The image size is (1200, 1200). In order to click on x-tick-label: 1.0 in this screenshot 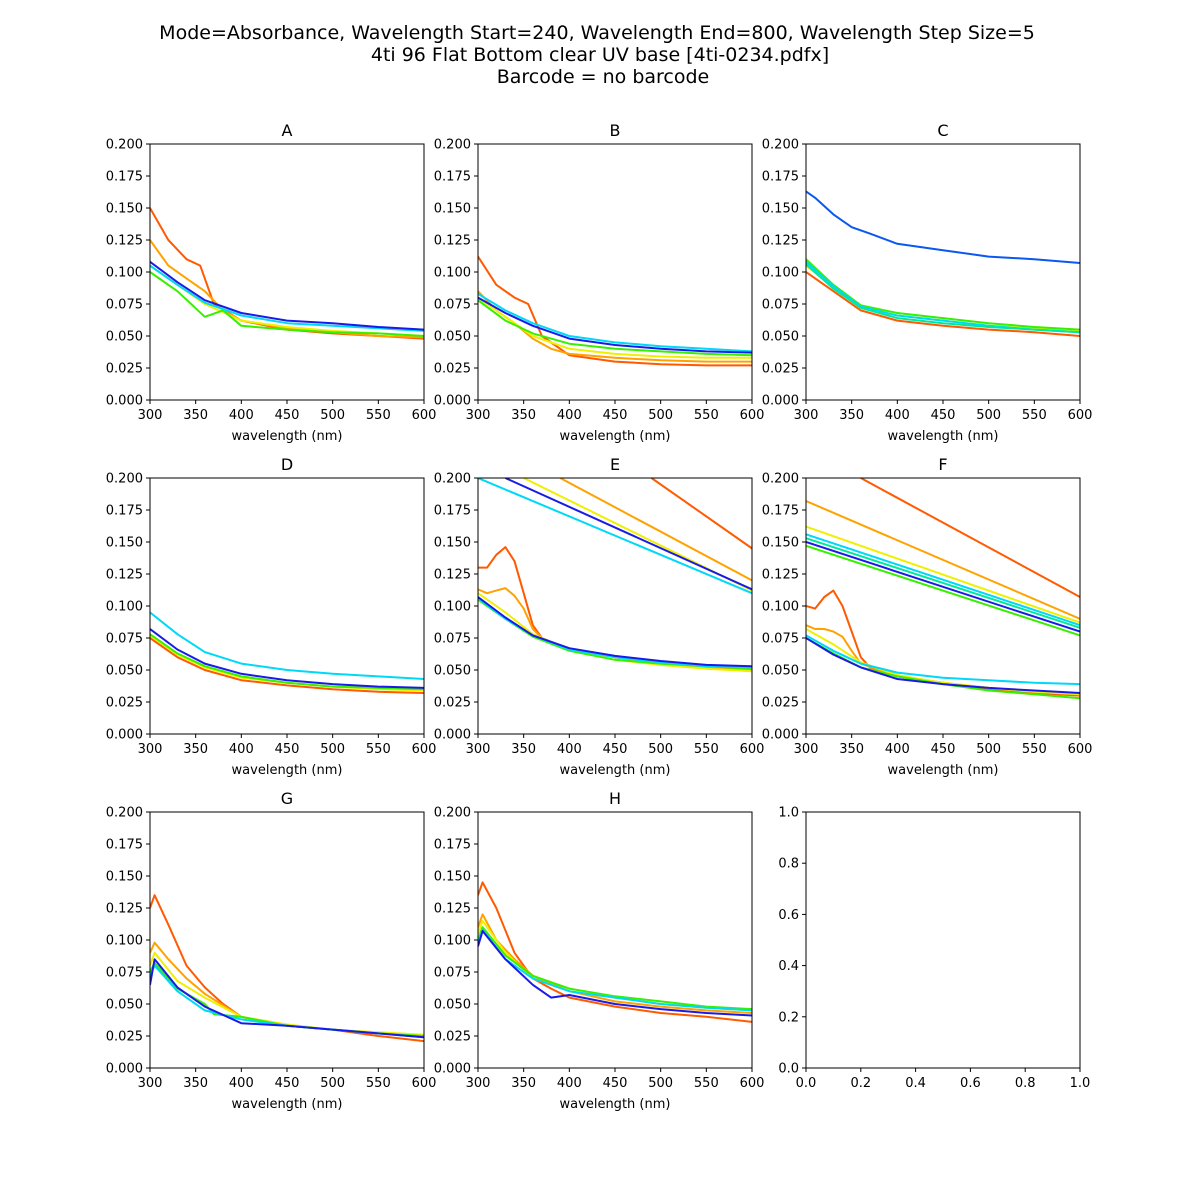, I will do `click(1080, 1083)`.